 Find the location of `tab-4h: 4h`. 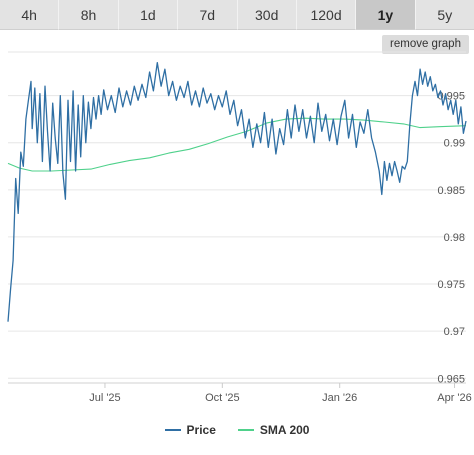

tab-4h: 4h is located at coordinates (30, 15).